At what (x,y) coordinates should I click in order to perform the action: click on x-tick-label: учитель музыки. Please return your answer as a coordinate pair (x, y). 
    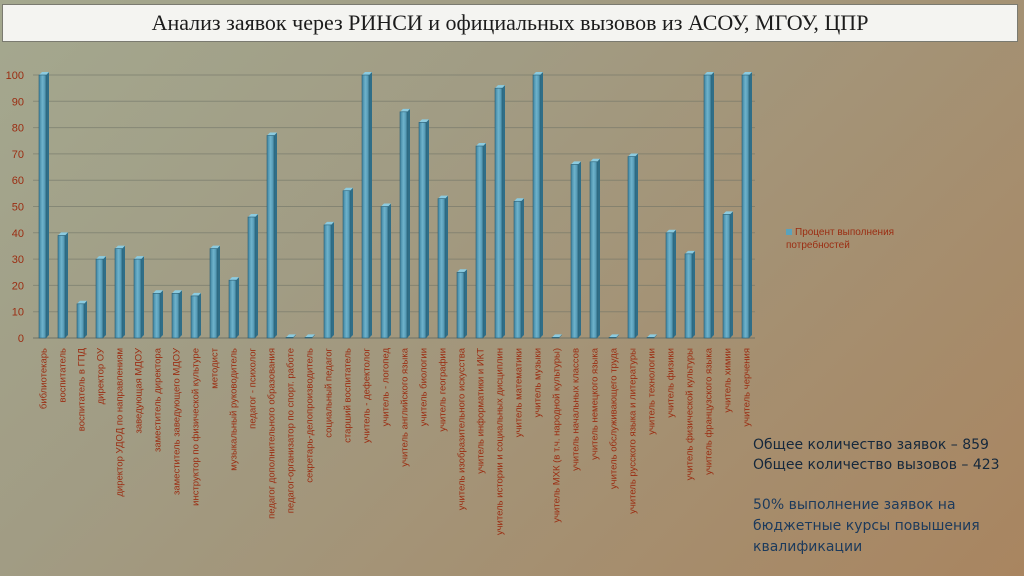
    Looking at the image, I should click on (538, 382).